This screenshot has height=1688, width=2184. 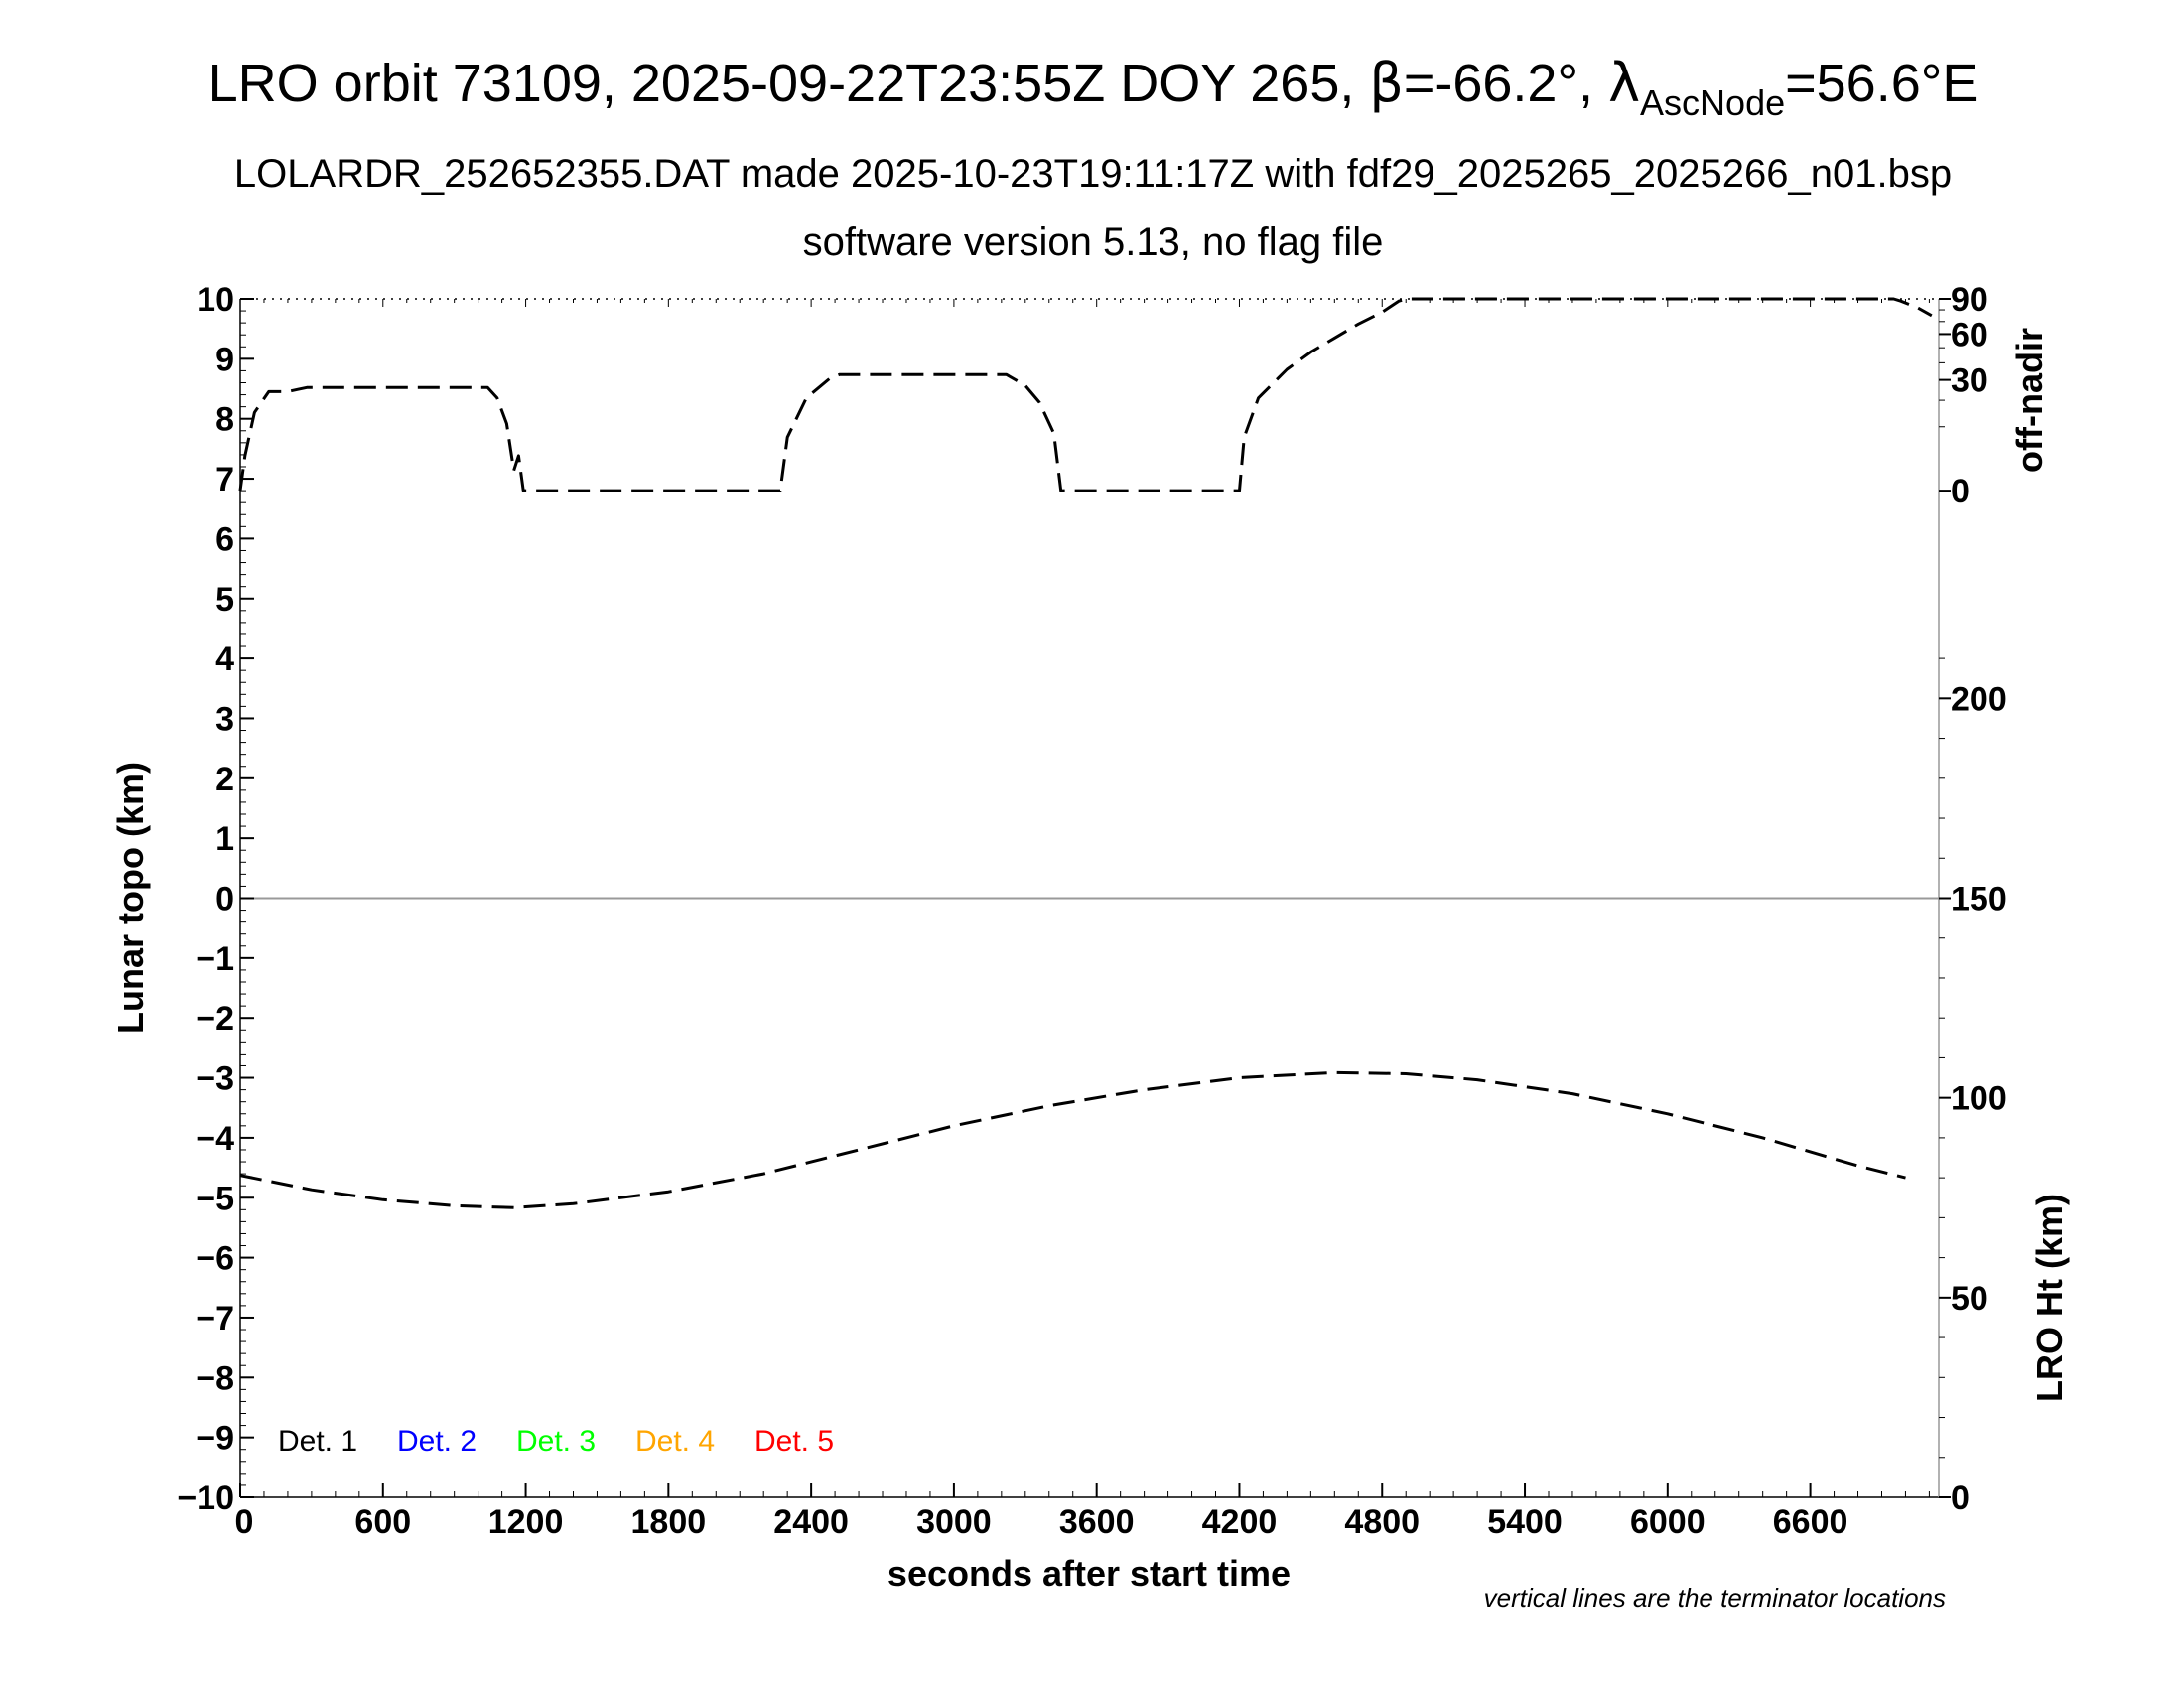 What do you see at coordinates (224, 359) in the screenshot?
I see `left-tick-label: 9` at bounding box center [224, 359].